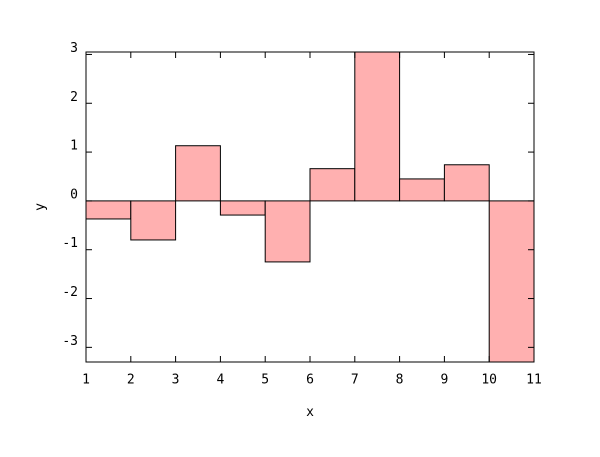 This screenshot has height=457, width=600. I want to click on y-tick-label: 3, so click(74, 48).